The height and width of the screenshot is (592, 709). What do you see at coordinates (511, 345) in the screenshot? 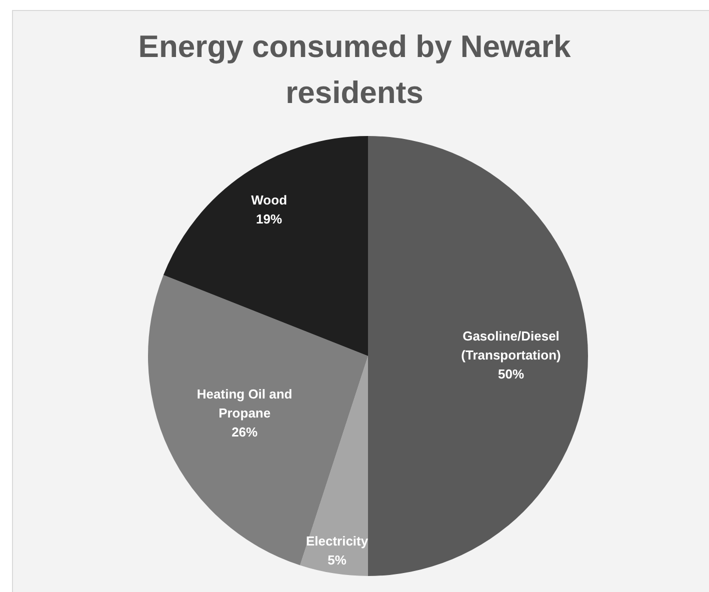
I see `slice-label: Gasoline/Diesel (Transportation)` at bounding box center [511, 345].